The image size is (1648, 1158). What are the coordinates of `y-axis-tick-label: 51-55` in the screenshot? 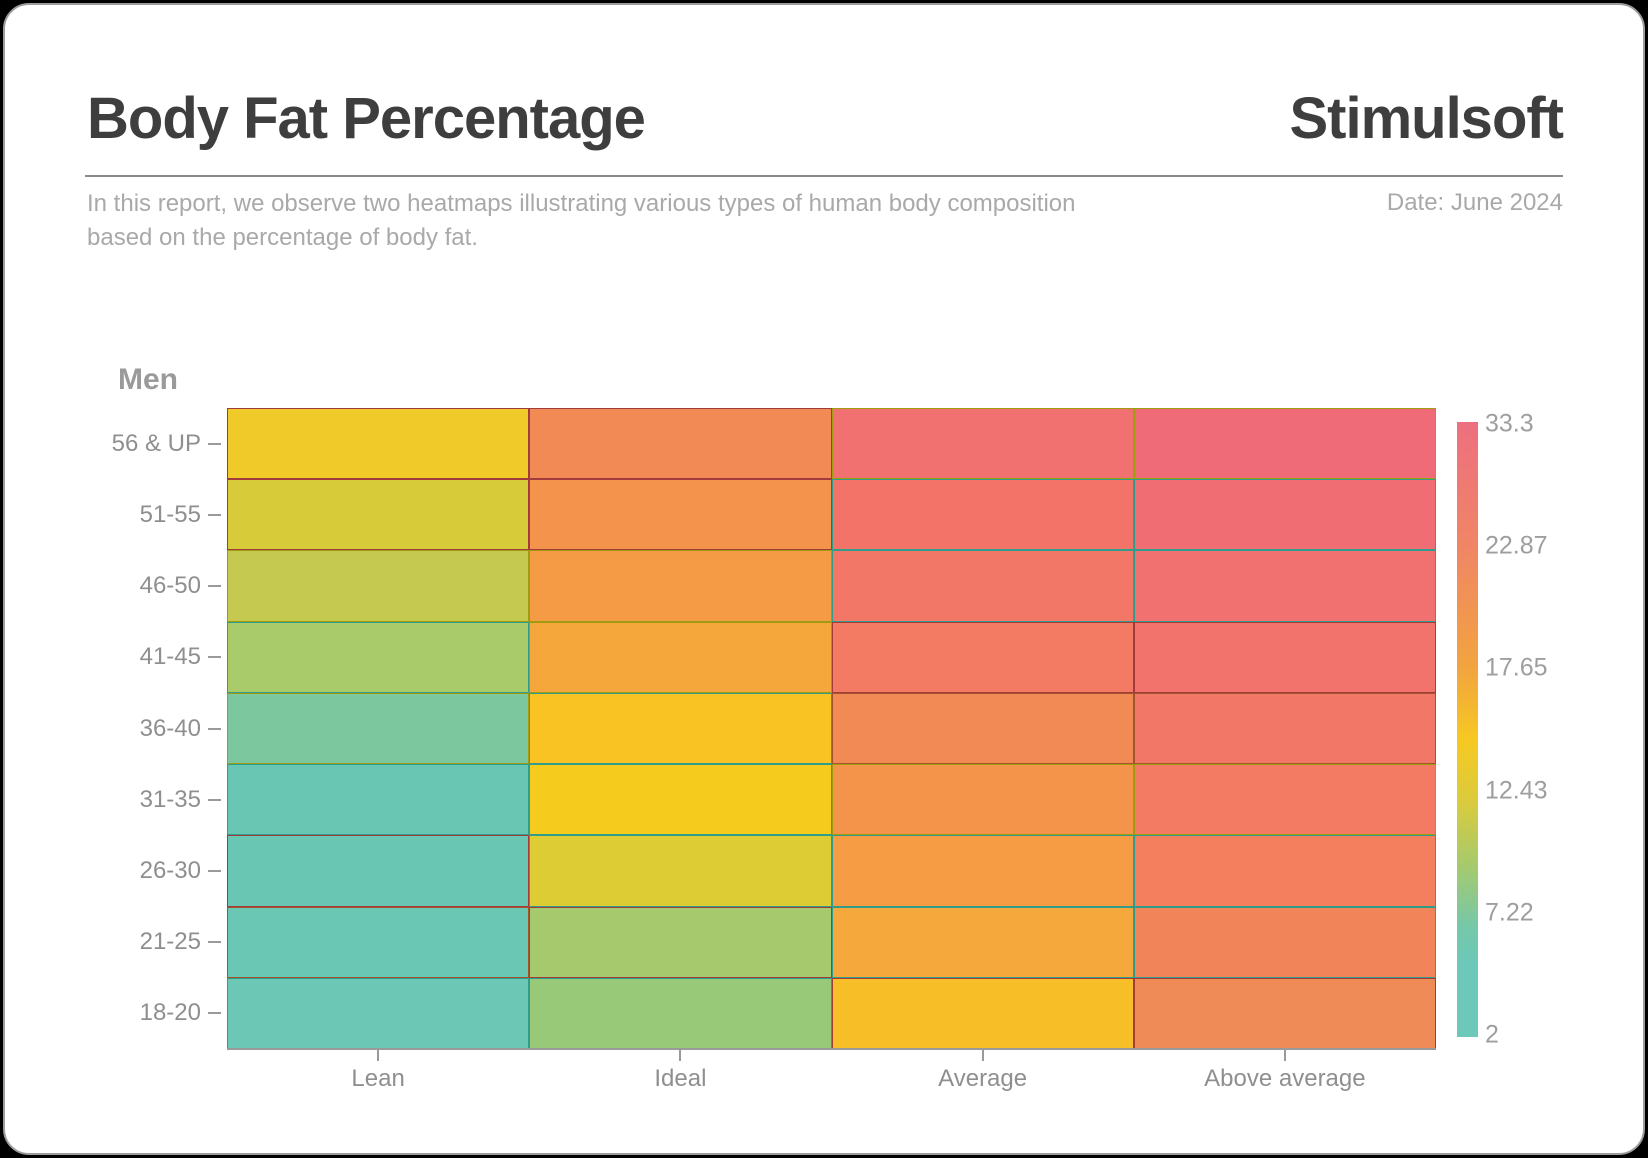 It's located at (170, 514).